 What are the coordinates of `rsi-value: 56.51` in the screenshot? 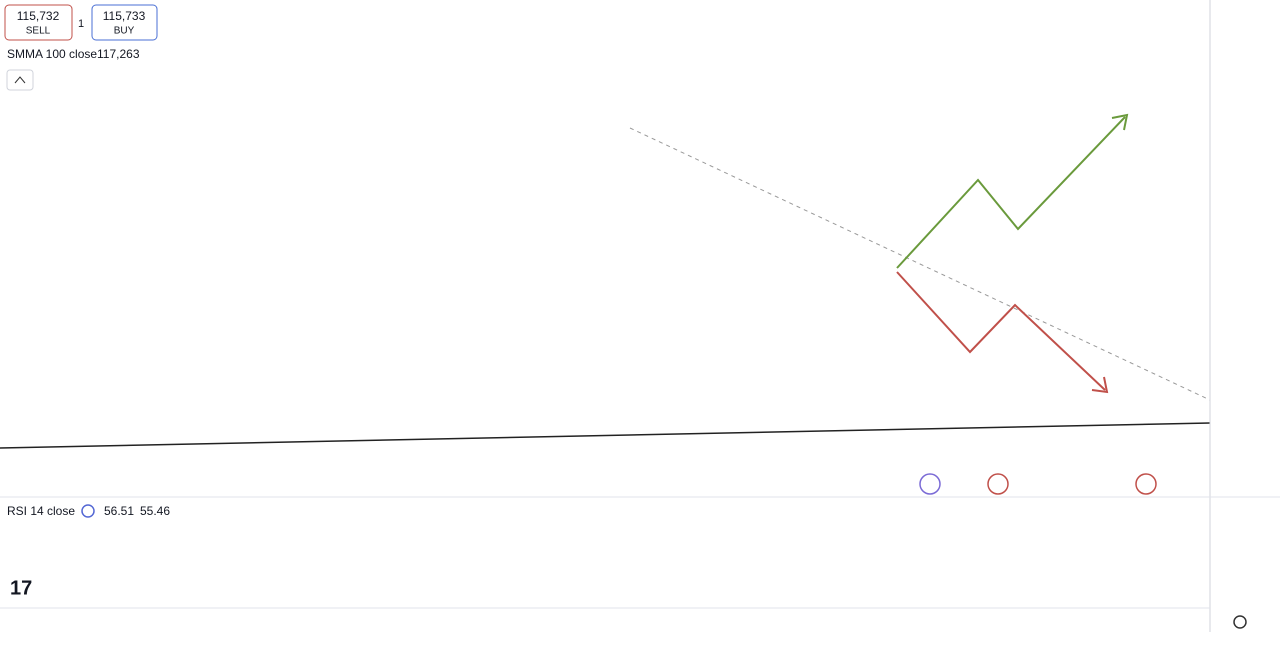 It's located at (119, 511).